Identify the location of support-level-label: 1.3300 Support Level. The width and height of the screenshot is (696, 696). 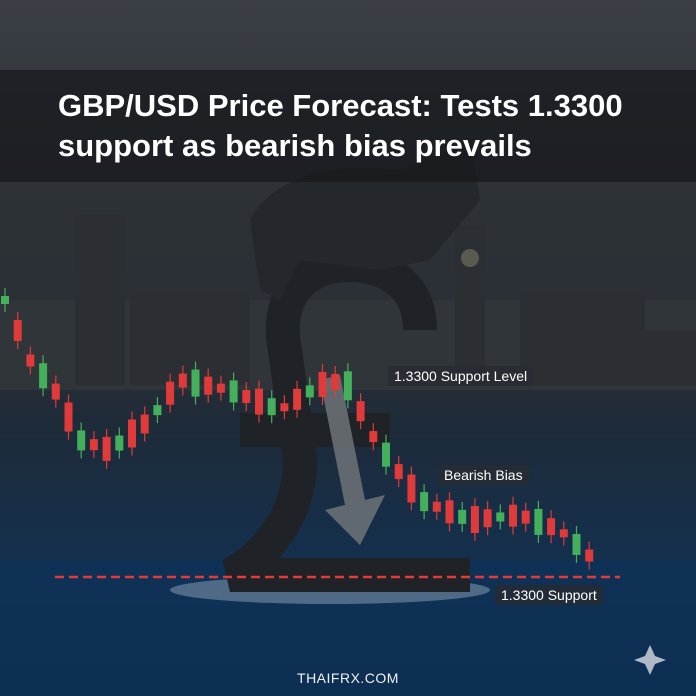
(461, 376).